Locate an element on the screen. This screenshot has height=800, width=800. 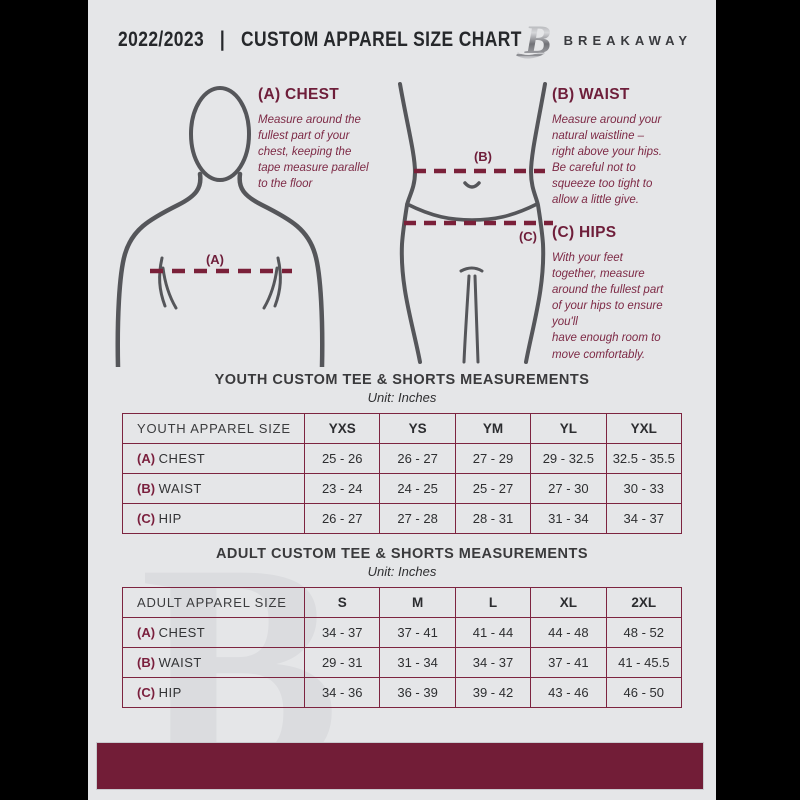
cell-value: 29 - 32.5 is located at coordinates (568, 458).